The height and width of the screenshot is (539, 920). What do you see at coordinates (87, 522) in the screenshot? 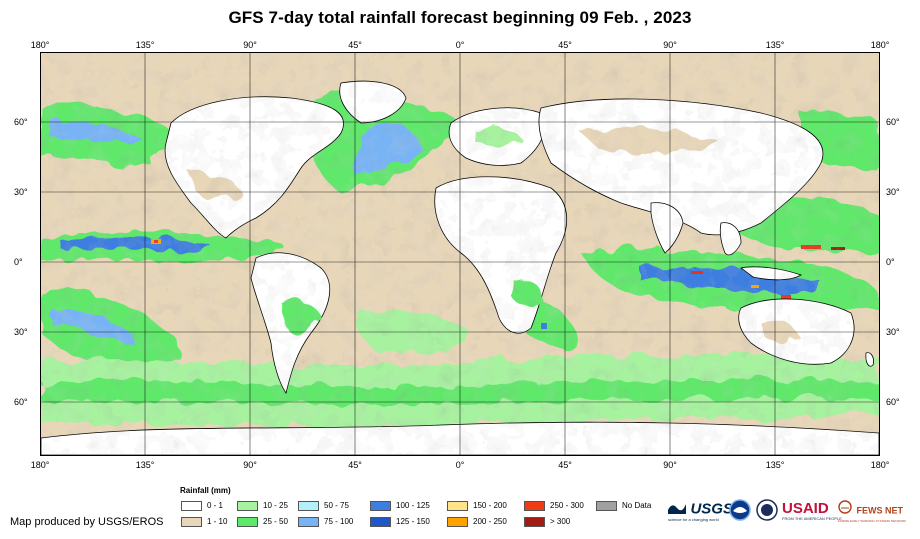
I see `credit-text: Map produced by USGS/EROS` at bounding box center [87, 522].